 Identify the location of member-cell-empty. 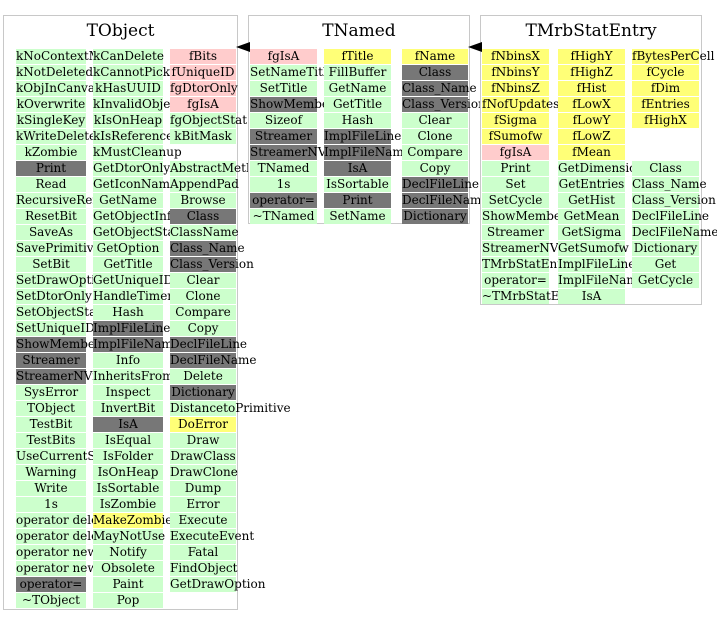
(665, 152).